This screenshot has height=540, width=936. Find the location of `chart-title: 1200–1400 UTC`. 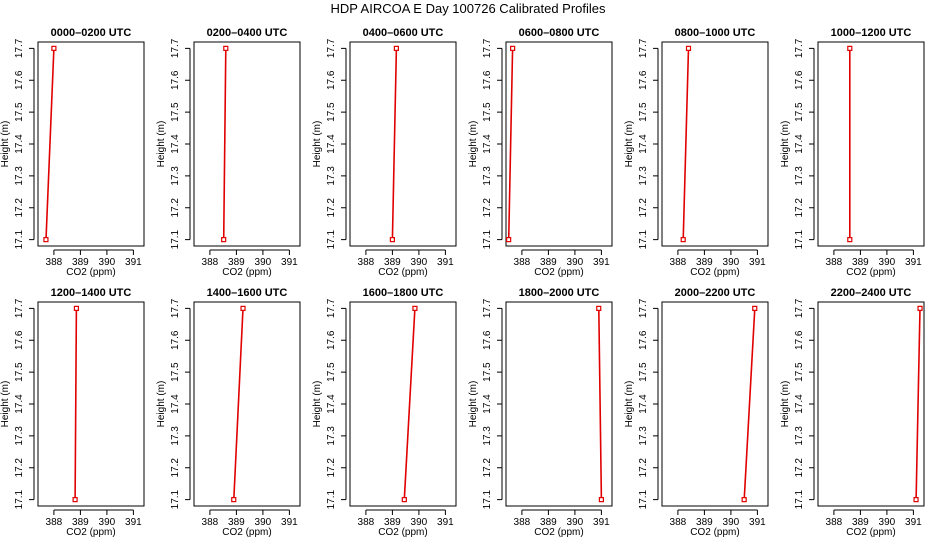

chart-title: 1200–1400 UTC is located at coordinates (91, 293).